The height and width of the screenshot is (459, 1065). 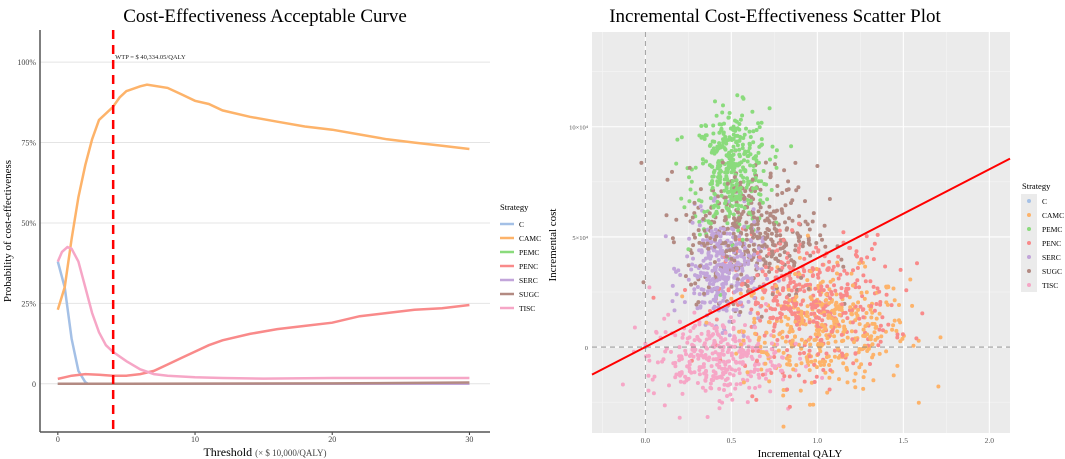 What do you see at coordinates (1052, 271) in the screenshot?
I see `legend-label: SUGC` at bounding box center [1052, 271].